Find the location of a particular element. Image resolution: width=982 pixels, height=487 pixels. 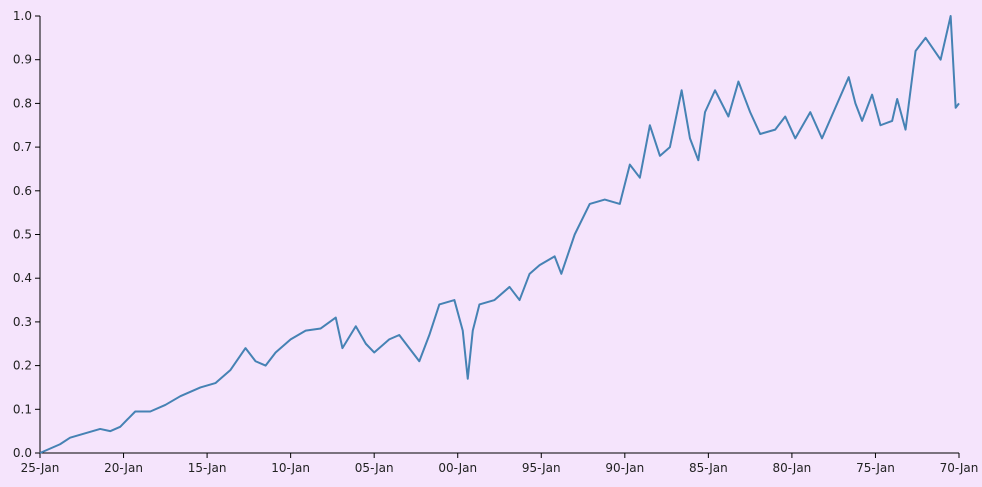

y-tick-label: 0.4 is located at coordinates (22, 278).